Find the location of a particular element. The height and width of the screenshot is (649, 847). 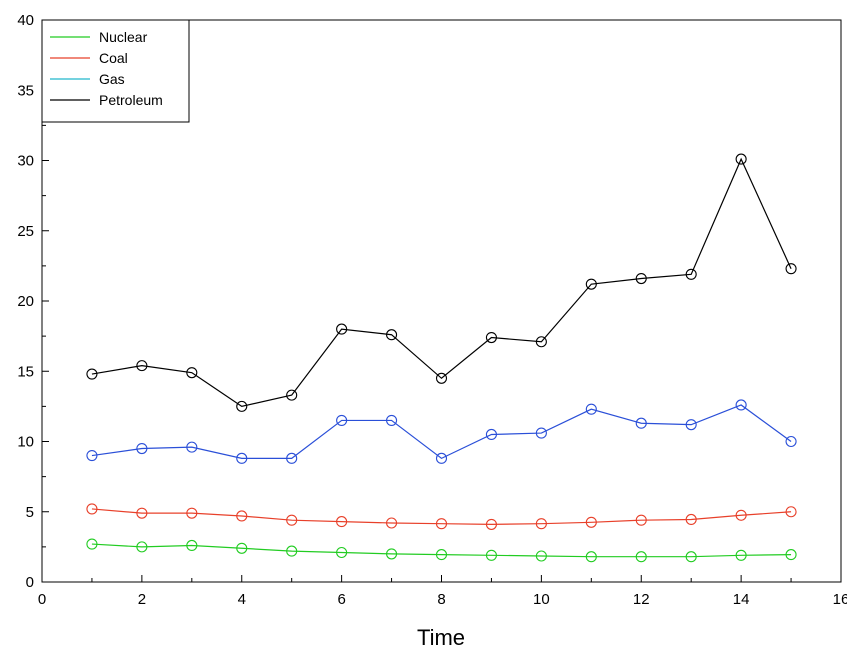

legend: Nuclear Coal Gas Petroleum is located at coordinates (115, 71).